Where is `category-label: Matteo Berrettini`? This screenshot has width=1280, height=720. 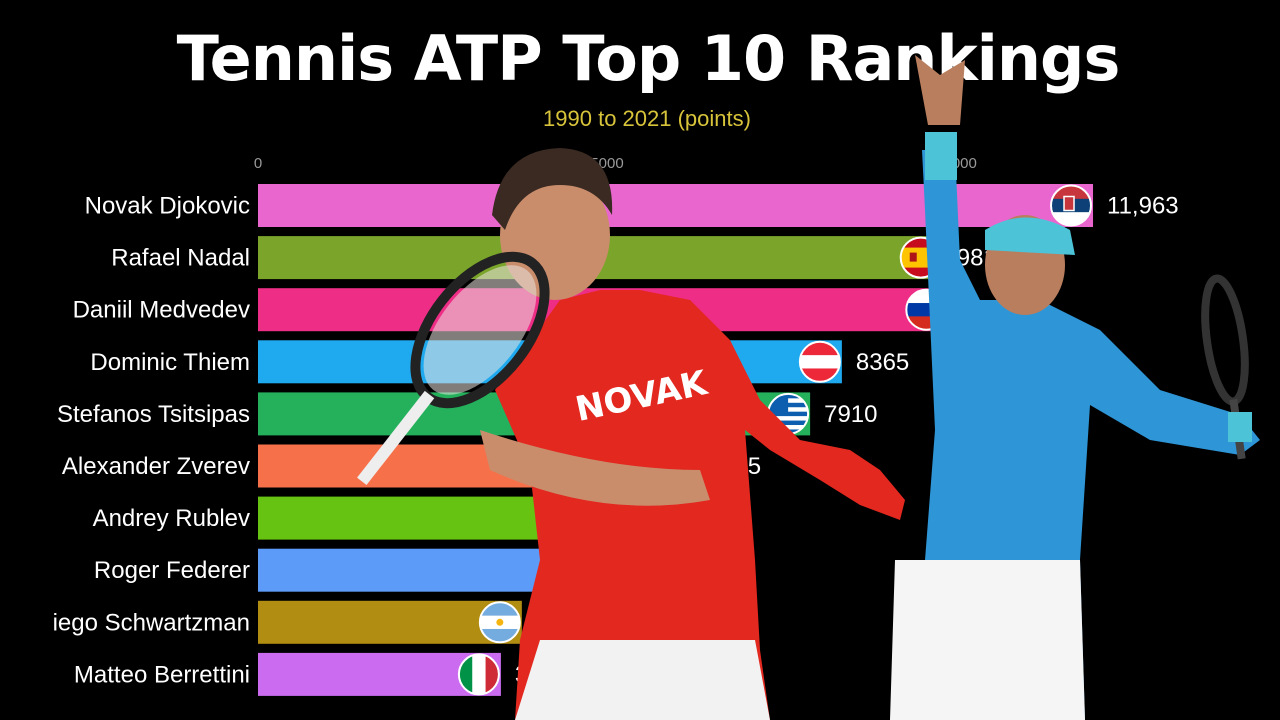 category-label: Matteo Berrettini is located at coordinates (162, 674).